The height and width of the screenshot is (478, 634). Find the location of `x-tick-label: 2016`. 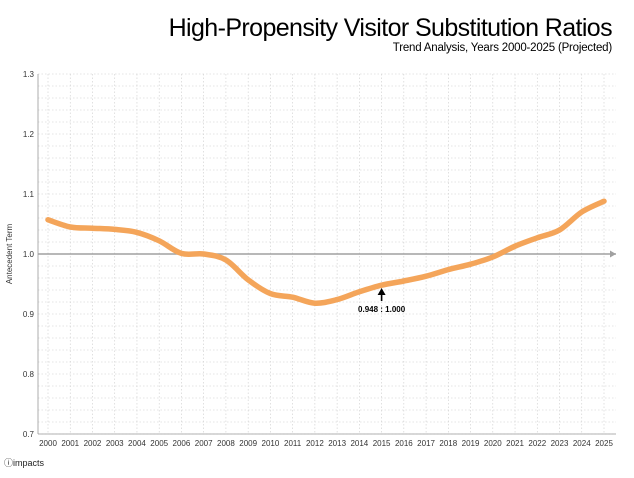

x-tick-label: 2016 is located at coordinates (404, 443).